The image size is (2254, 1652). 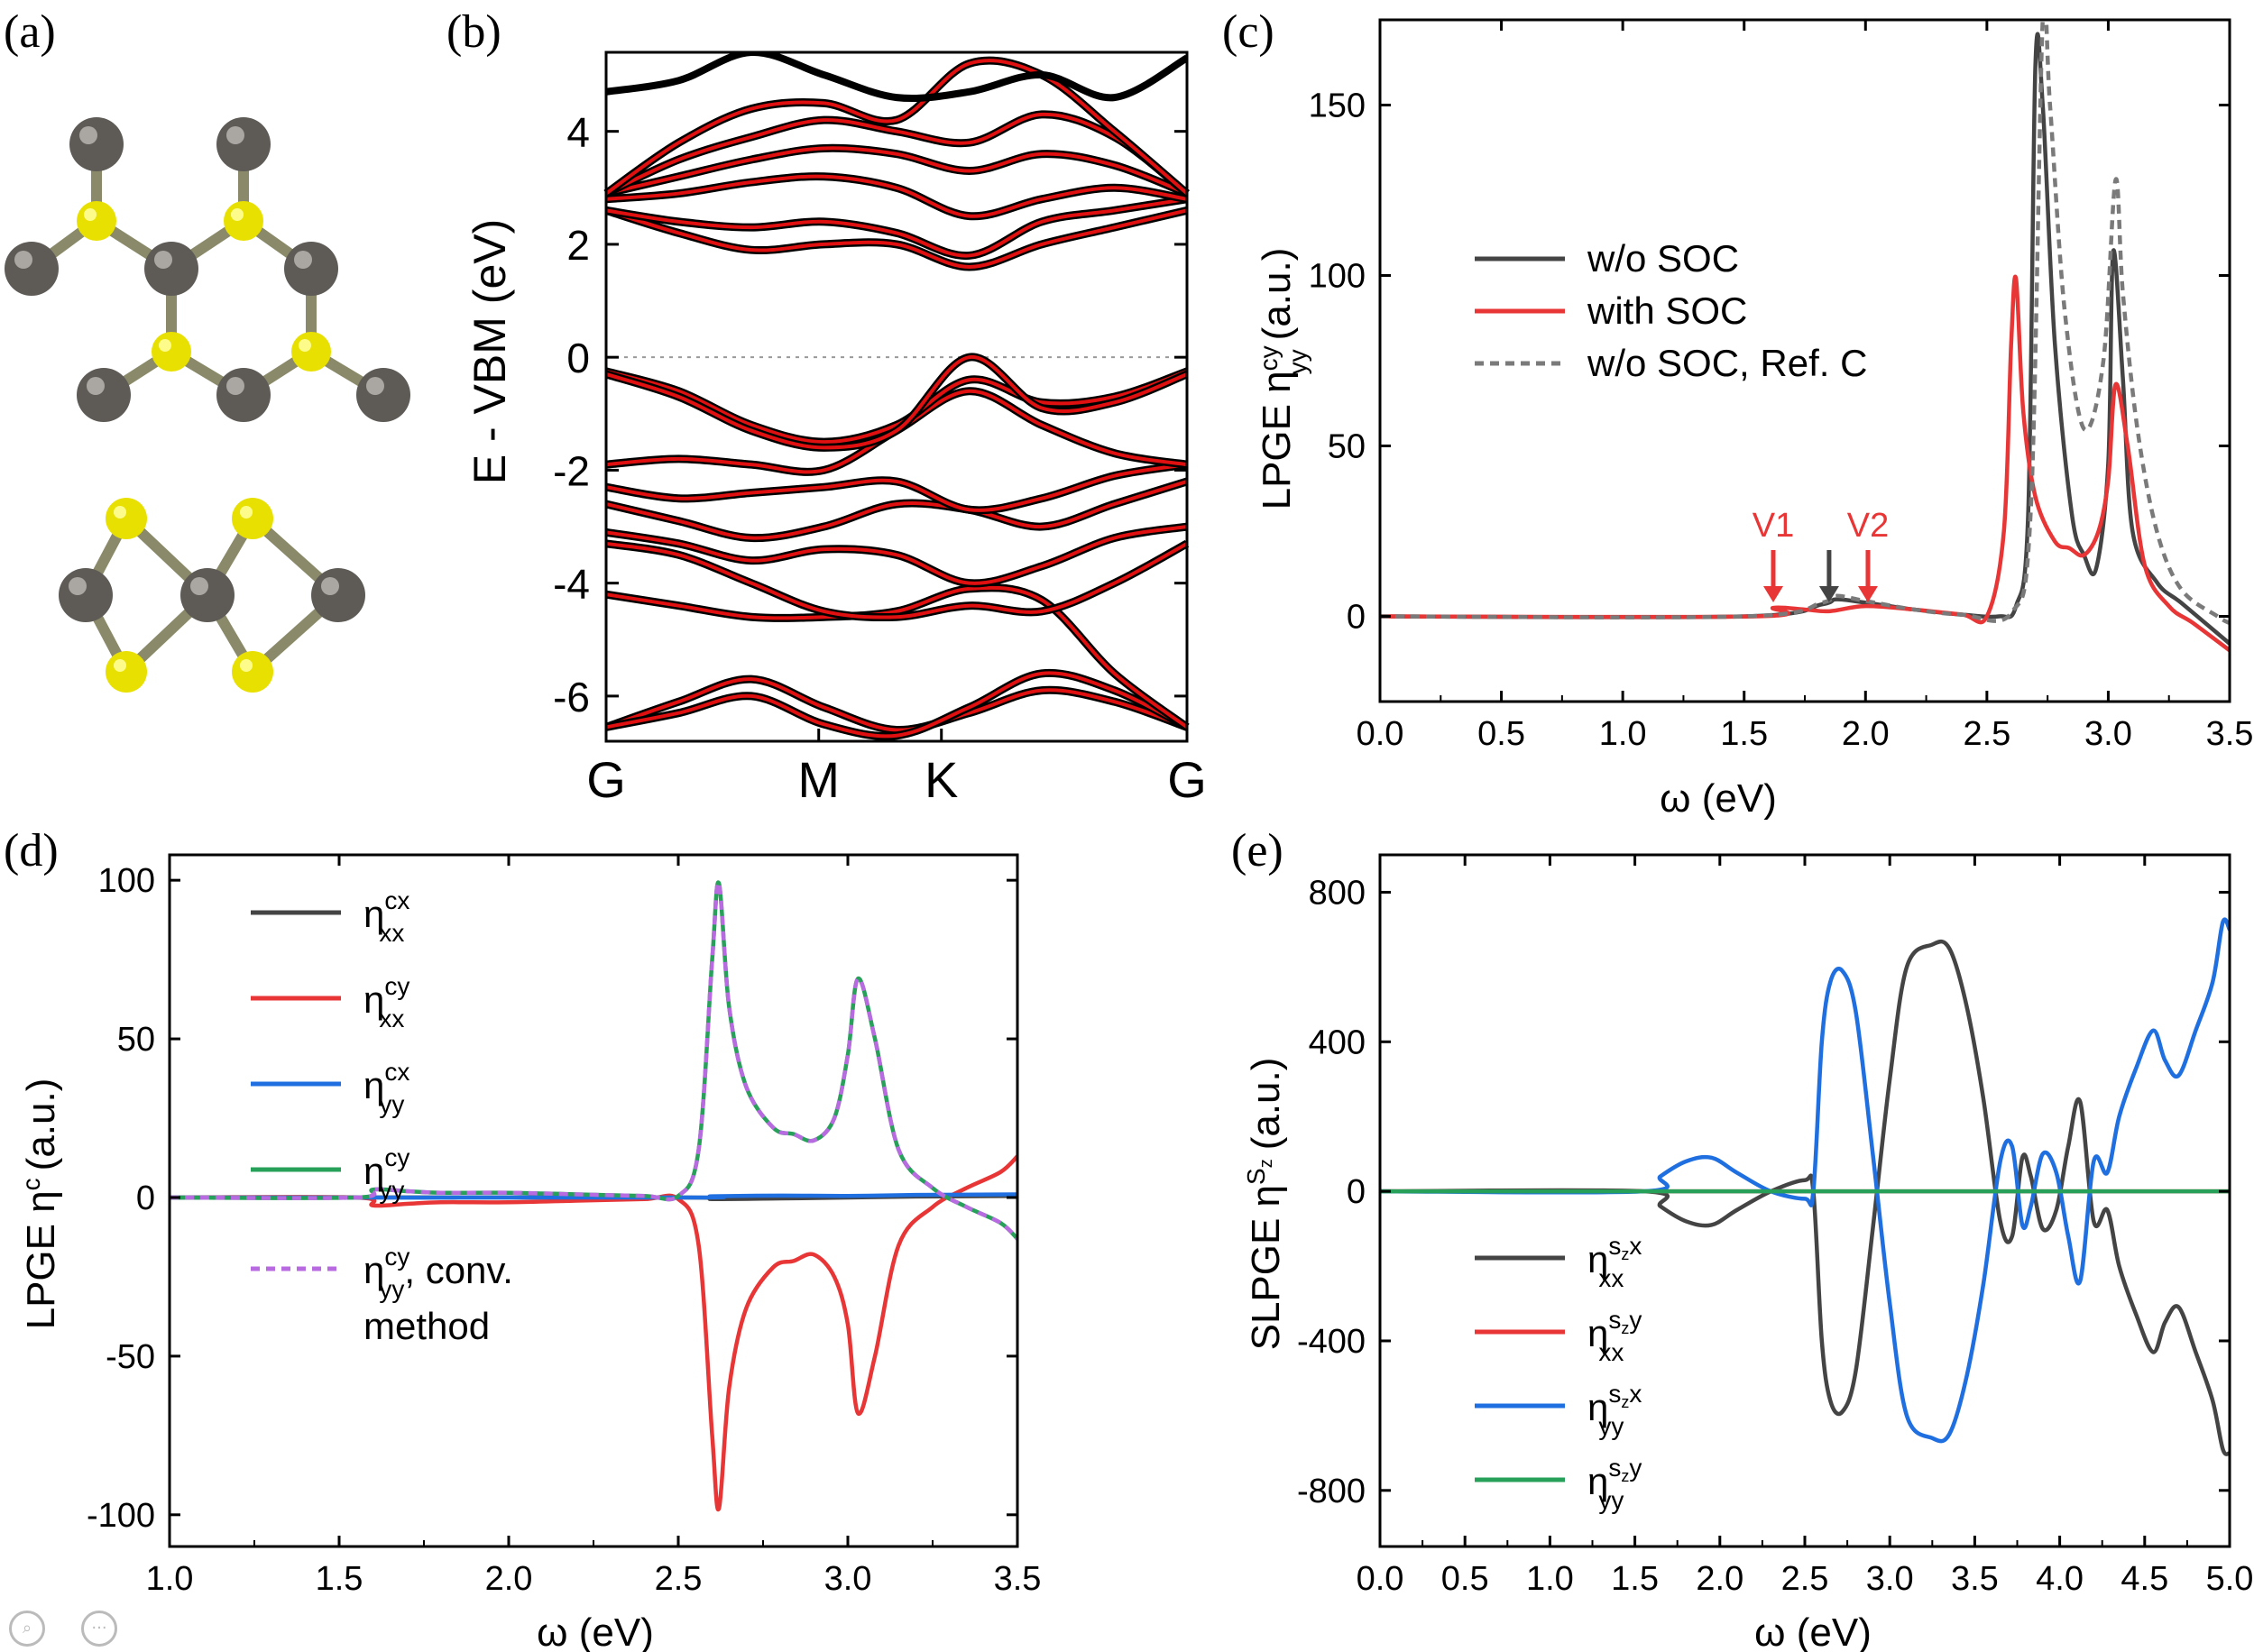 I want to click on x-tick-label: 2.0, so click(x=1866, y=734).